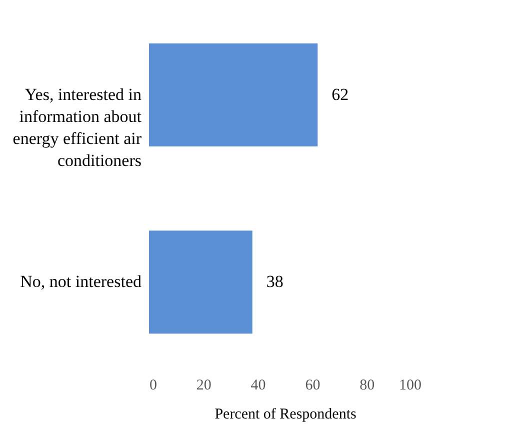  Describe the element at coordinates (77, 127) in the screenshot. I see `y-tick-label: Yes, interested in information about energy efficient air conditioners` at that location.